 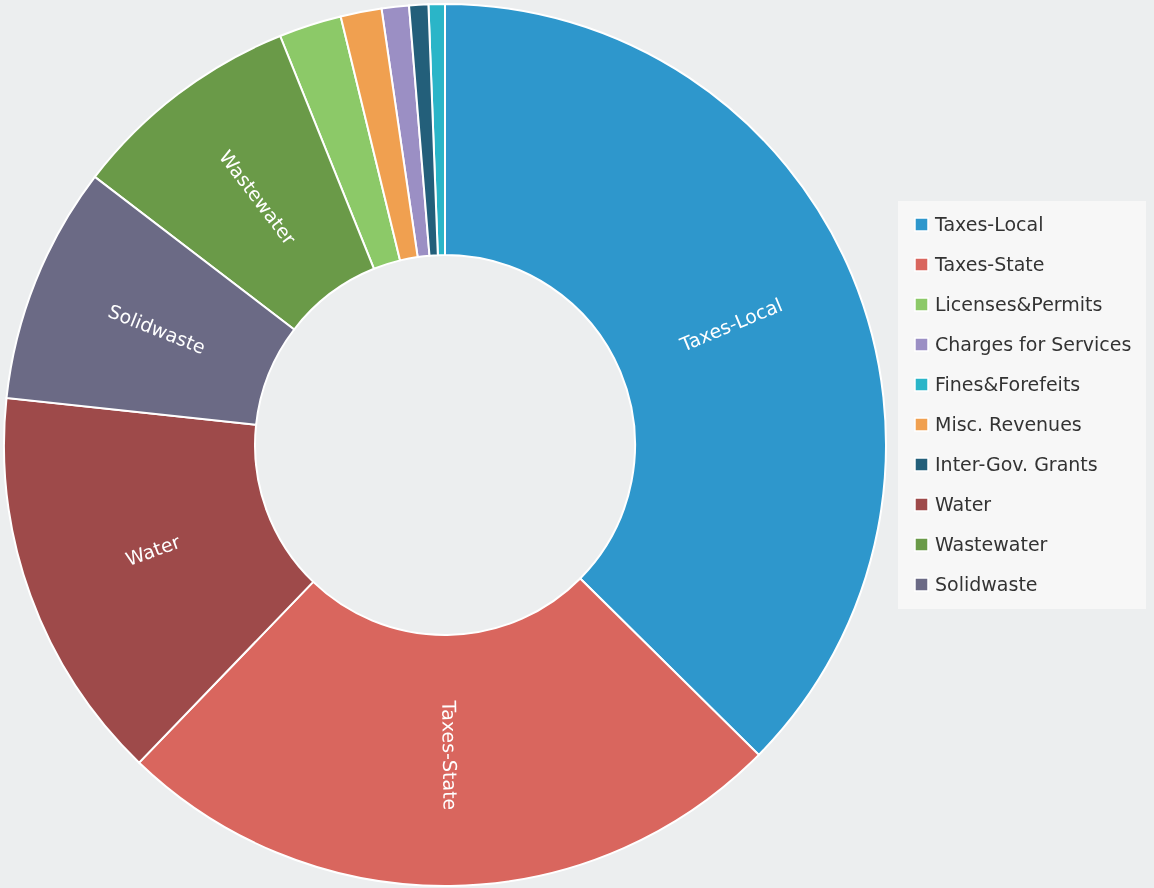 What do you see at coordinates (991, 543) in the screenshot?
I see `legend-label: Wastewater` at bounding box center [991, 543].